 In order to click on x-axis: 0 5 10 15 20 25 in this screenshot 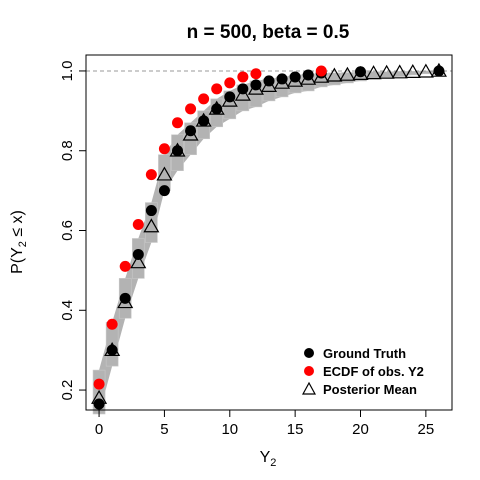, I will do `click(264, 424)`.